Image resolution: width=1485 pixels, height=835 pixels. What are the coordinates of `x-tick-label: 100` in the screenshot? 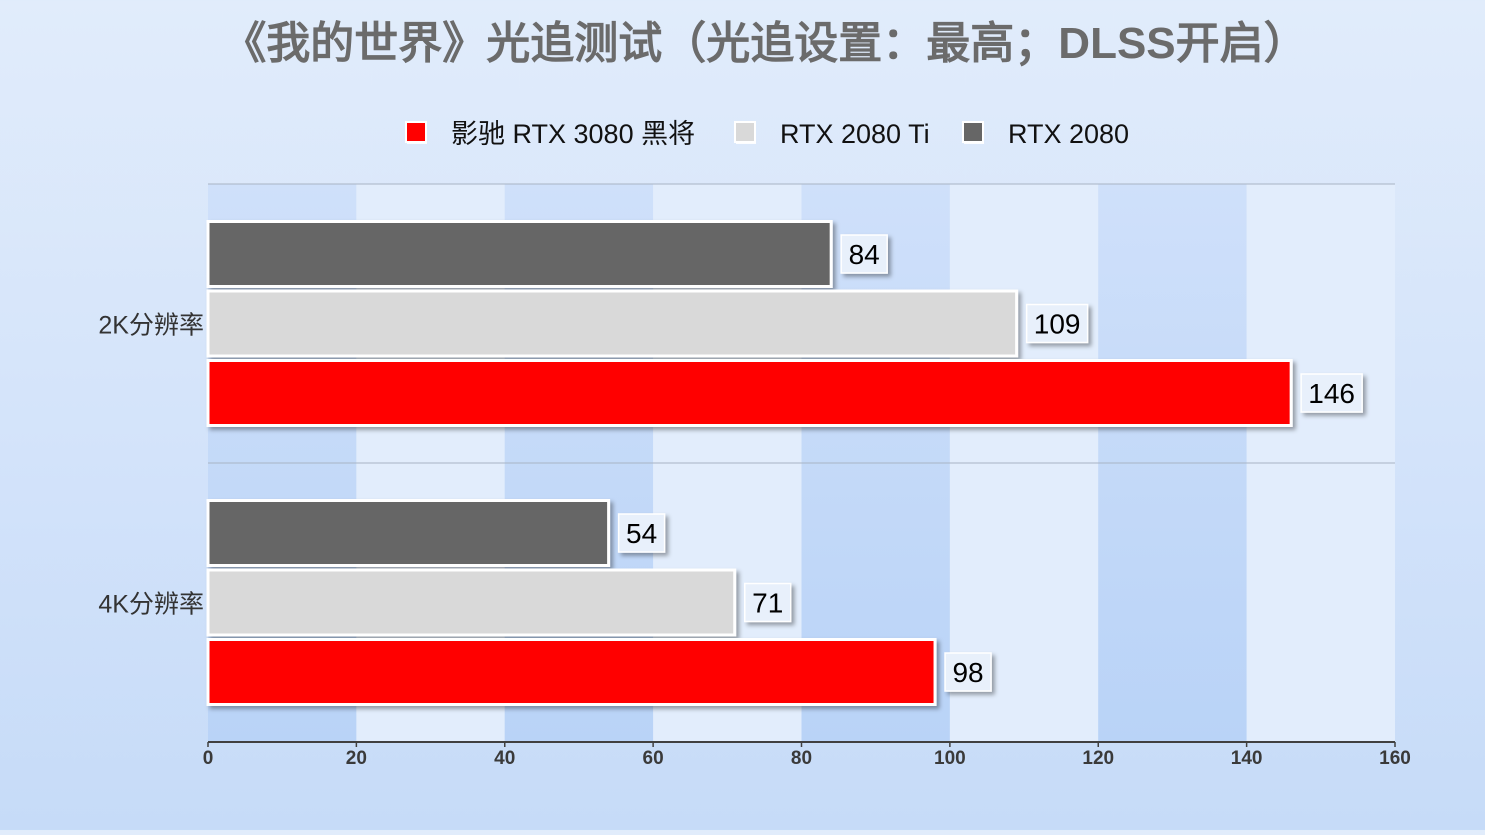 It's located at (950, 758).